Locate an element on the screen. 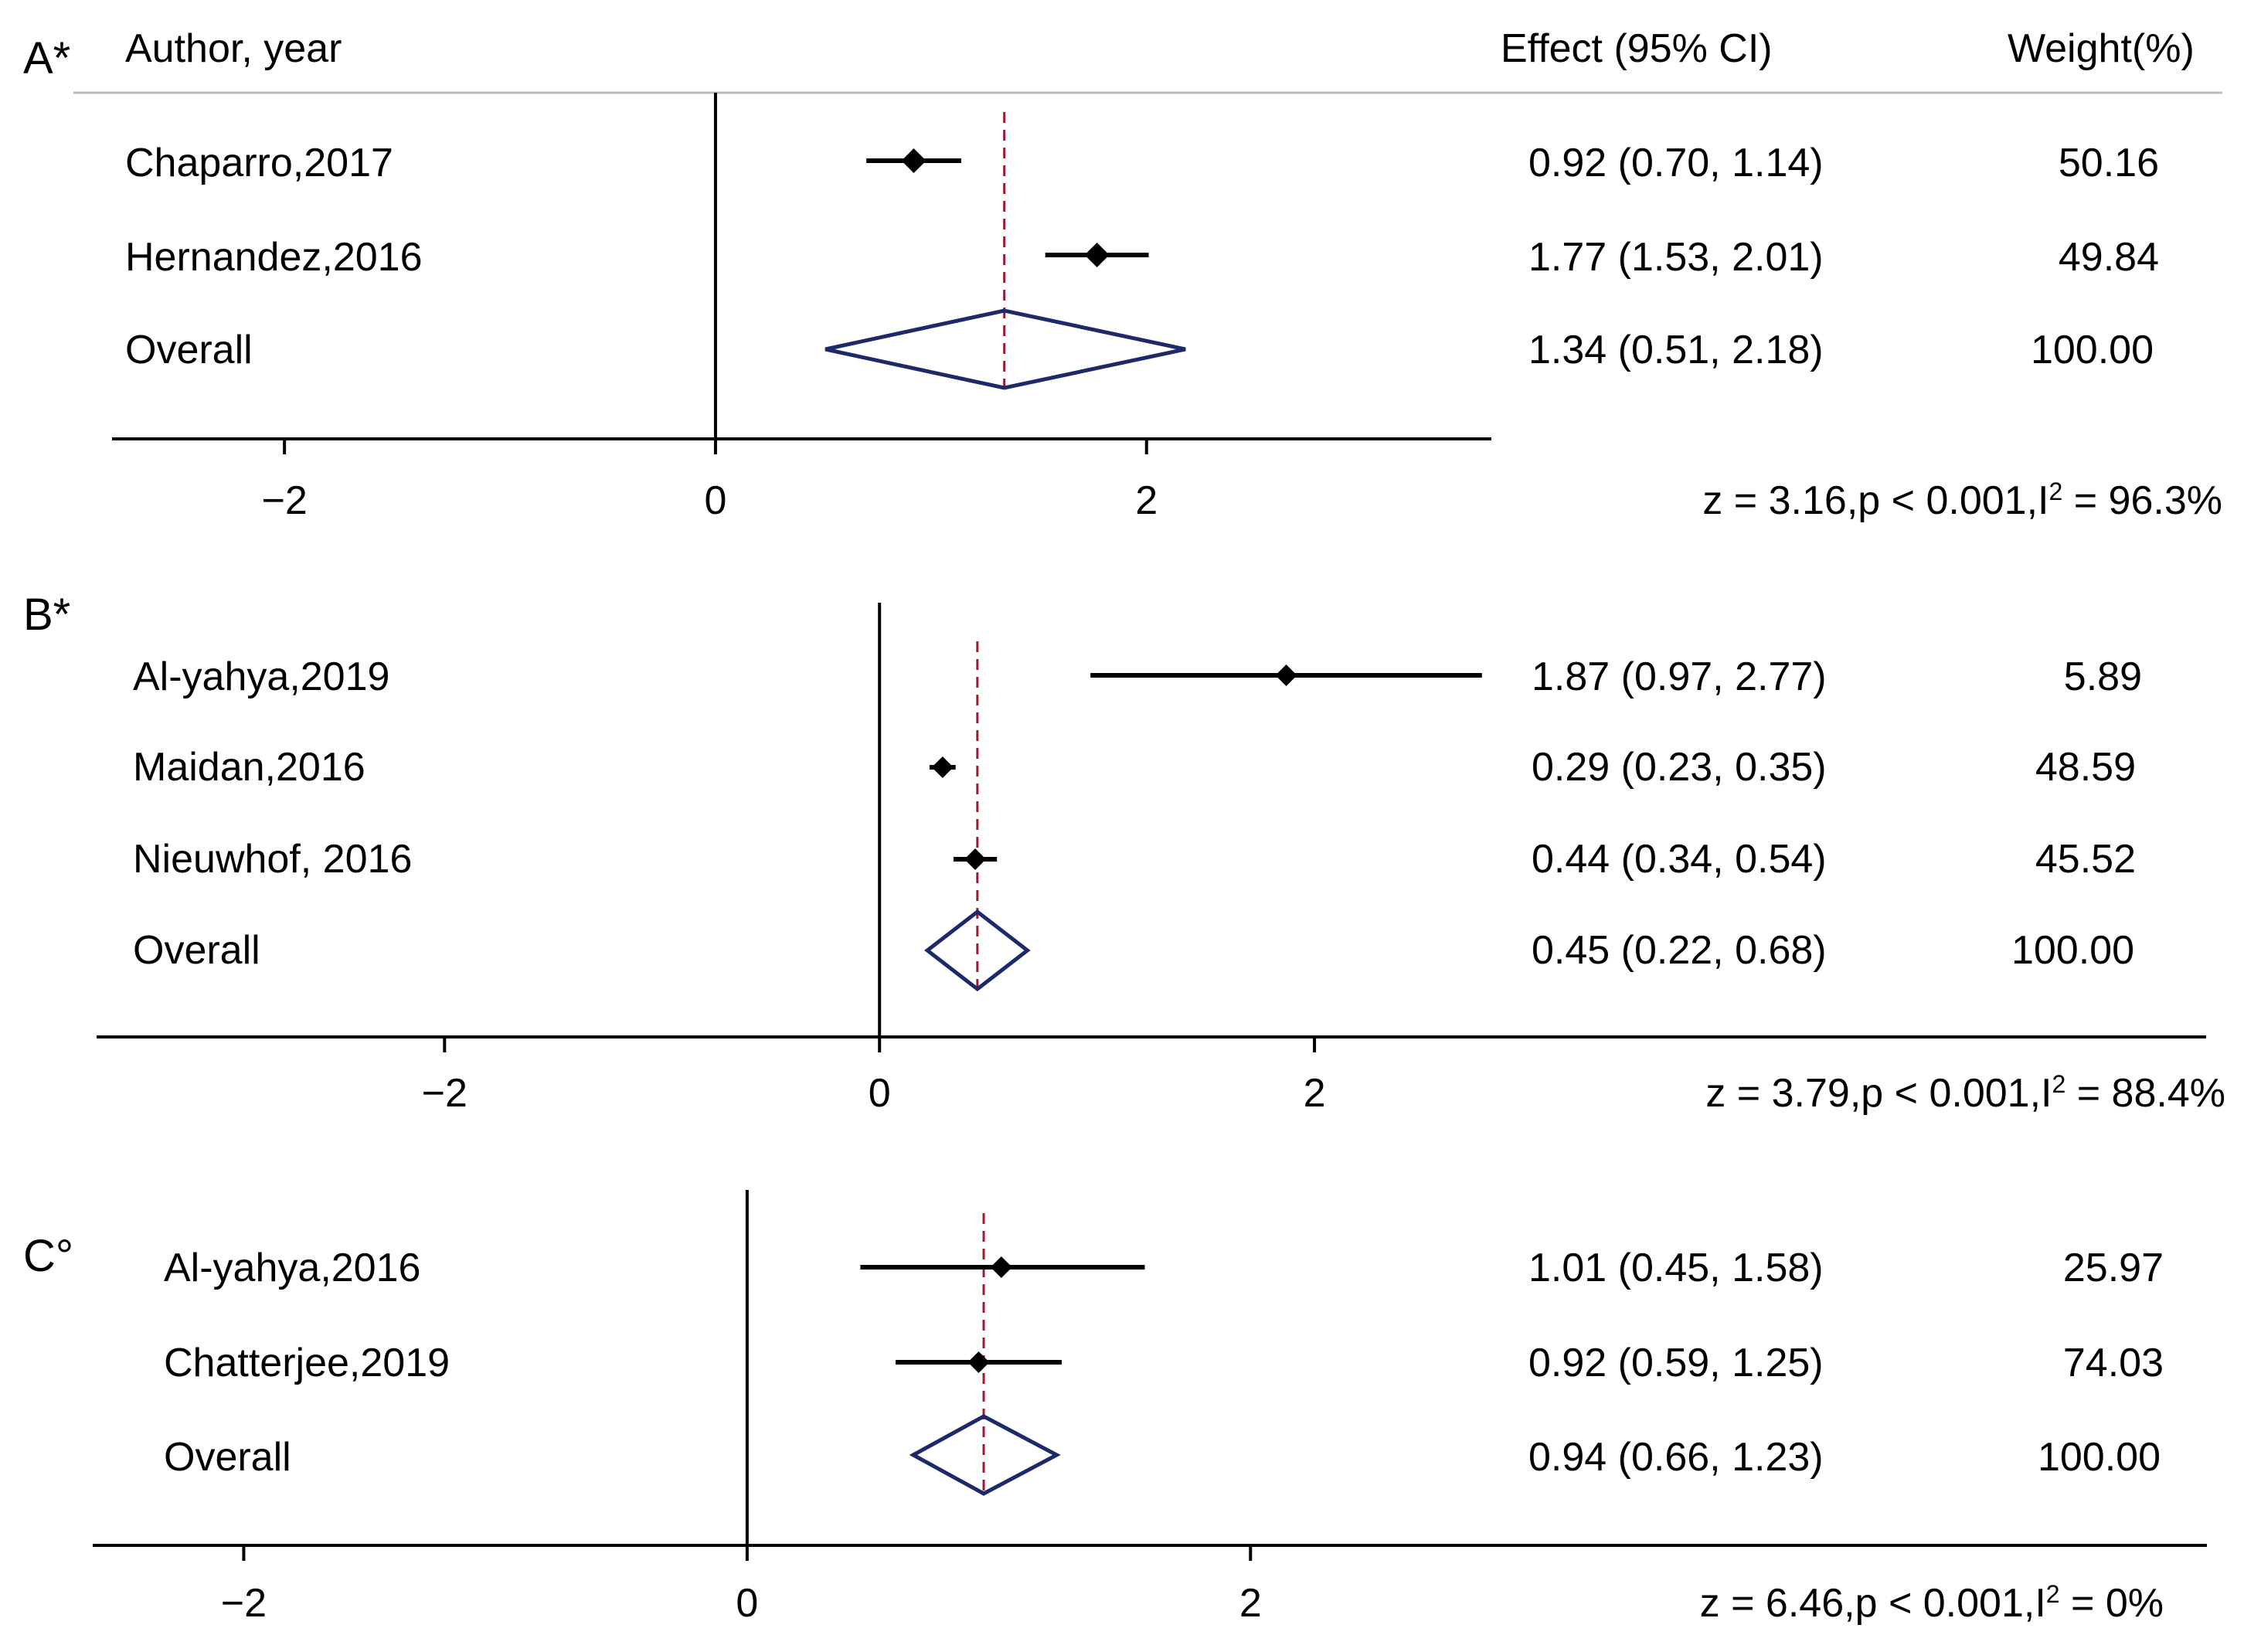 The height and width of the screenshot is (1652, 2261). study-label: Al-yahya,2019 is located at coordinates (261, 677).